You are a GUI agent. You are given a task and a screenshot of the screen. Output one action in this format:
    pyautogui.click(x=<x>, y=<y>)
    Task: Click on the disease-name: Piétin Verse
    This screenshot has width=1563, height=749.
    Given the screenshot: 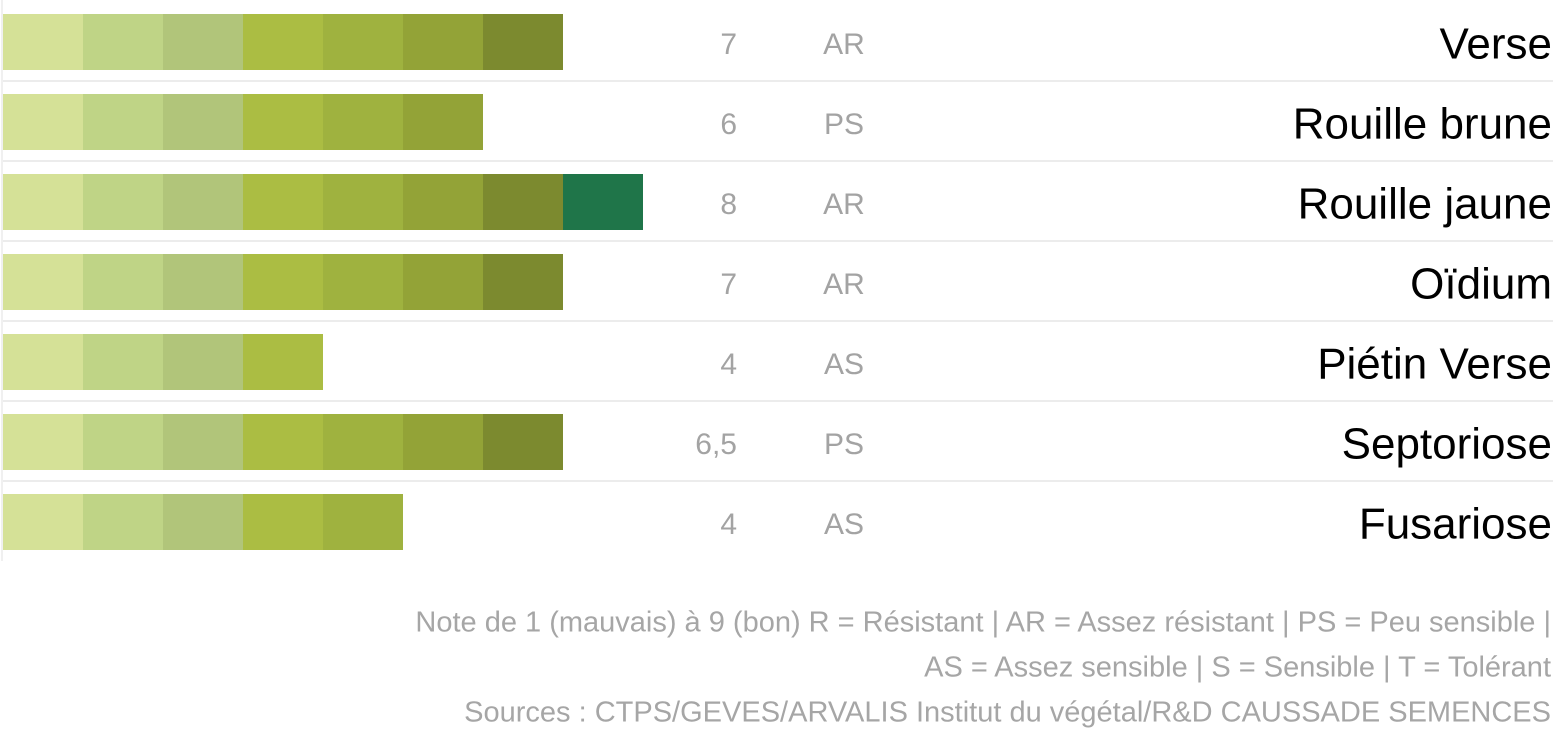 What is the action you would take?
    pyautogui.click(x=1434, y=364)
    